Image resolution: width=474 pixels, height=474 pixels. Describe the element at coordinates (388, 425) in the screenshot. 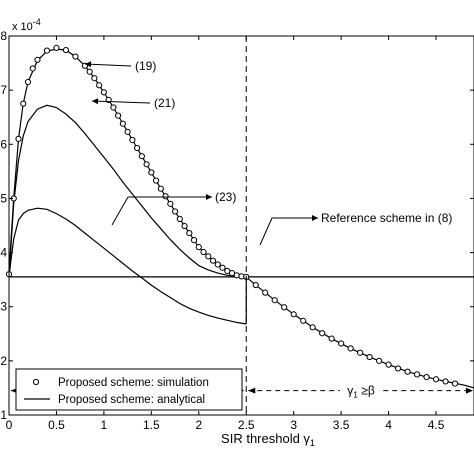

I see `x-tick-label: 4` at that location.